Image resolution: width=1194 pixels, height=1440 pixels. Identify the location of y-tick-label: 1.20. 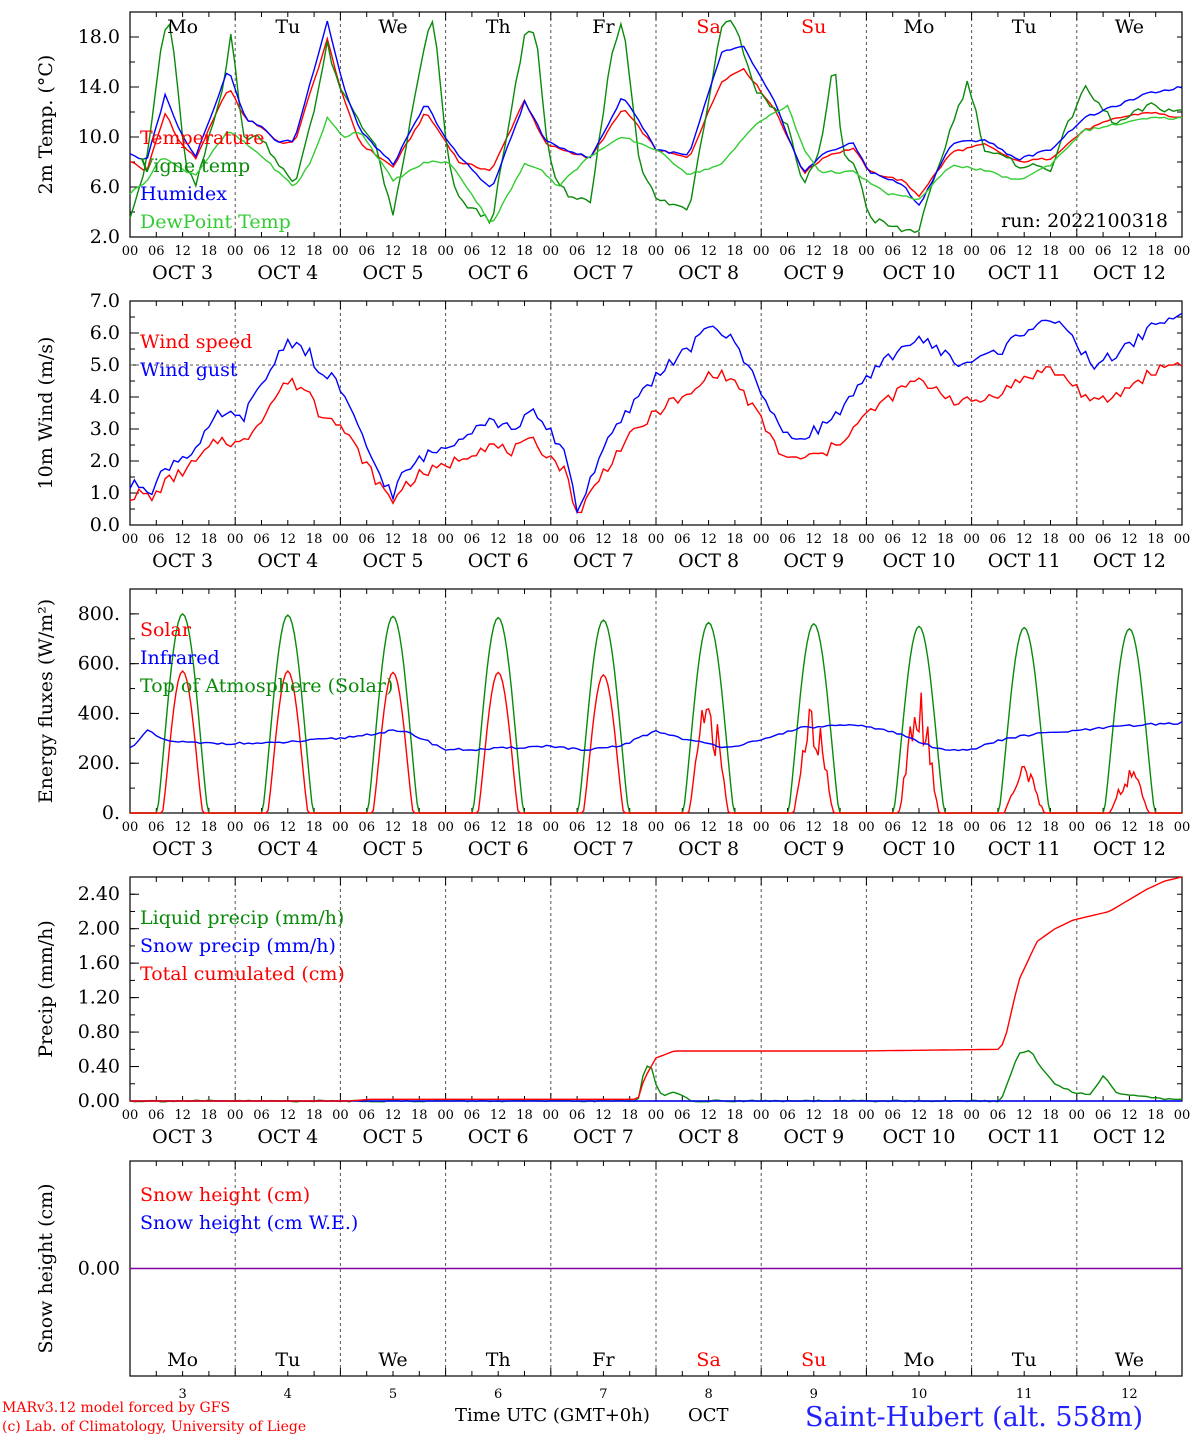
(99, 998).